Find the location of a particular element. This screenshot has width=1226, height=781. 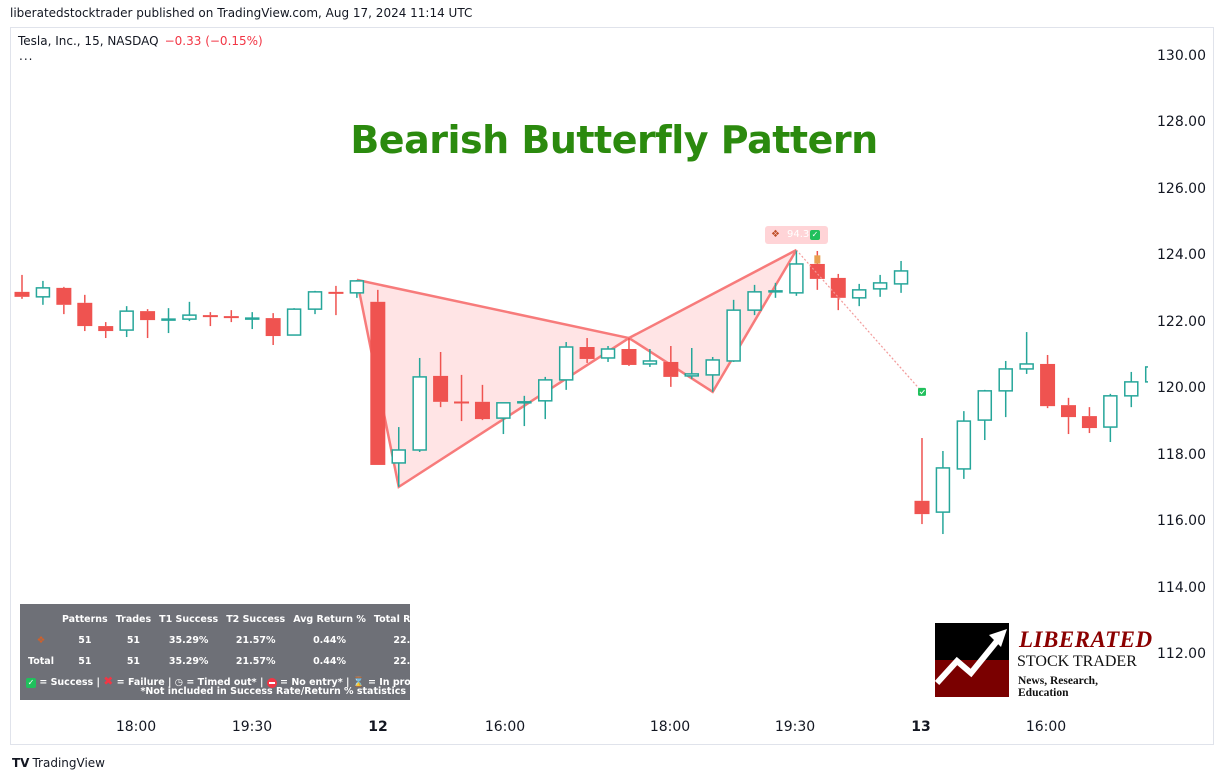

target-dotted-line is located at coordinates (859, 321).